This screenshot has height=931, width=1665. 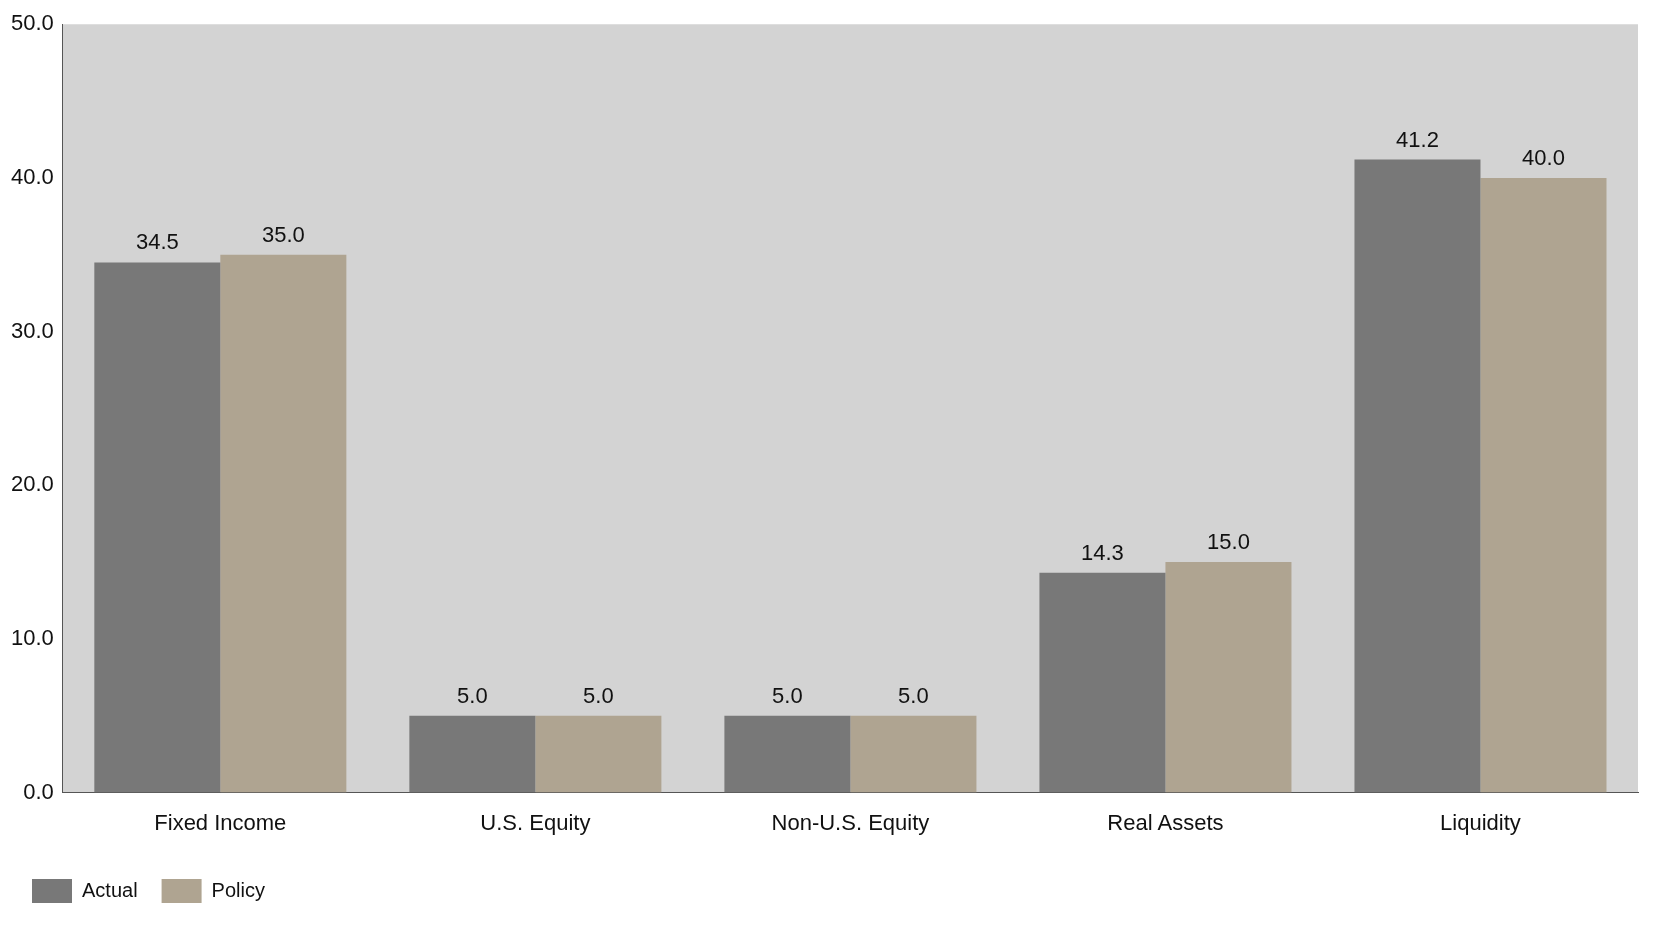 What do you see at coordinates (1228, 542) in the screenshot?
I see `data-label: 15.0` at bounding box center [1228, 542].